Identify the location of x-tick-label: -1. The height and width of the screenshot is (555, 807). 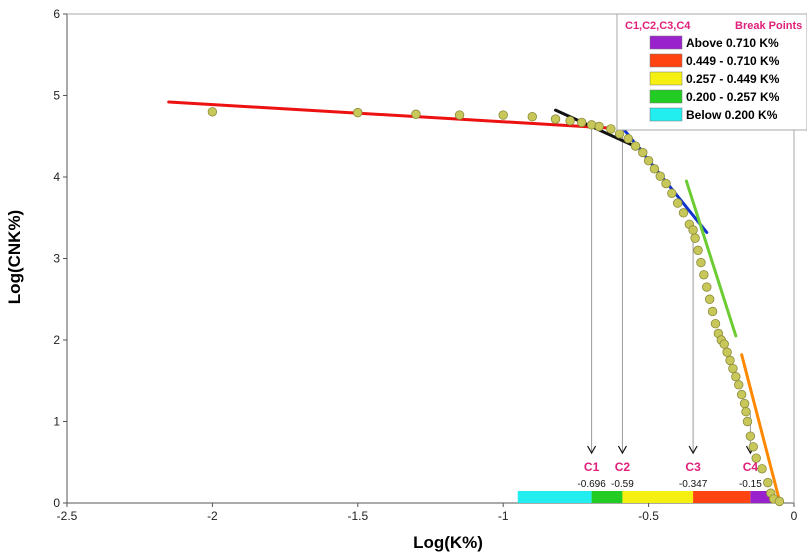
(503, 516).